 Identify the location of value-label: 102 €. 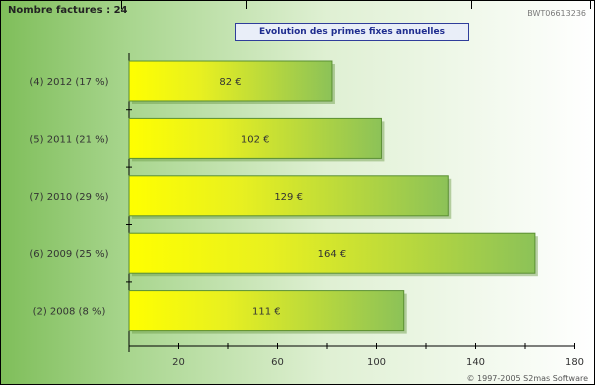
(255, 139).